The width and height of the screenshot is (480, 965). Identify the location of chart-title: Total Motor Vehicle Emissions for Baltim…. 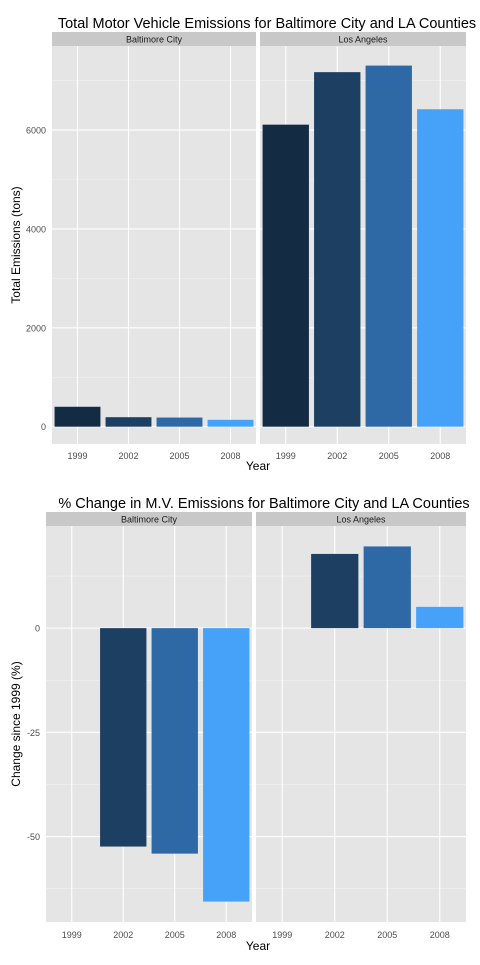
(267, 24).